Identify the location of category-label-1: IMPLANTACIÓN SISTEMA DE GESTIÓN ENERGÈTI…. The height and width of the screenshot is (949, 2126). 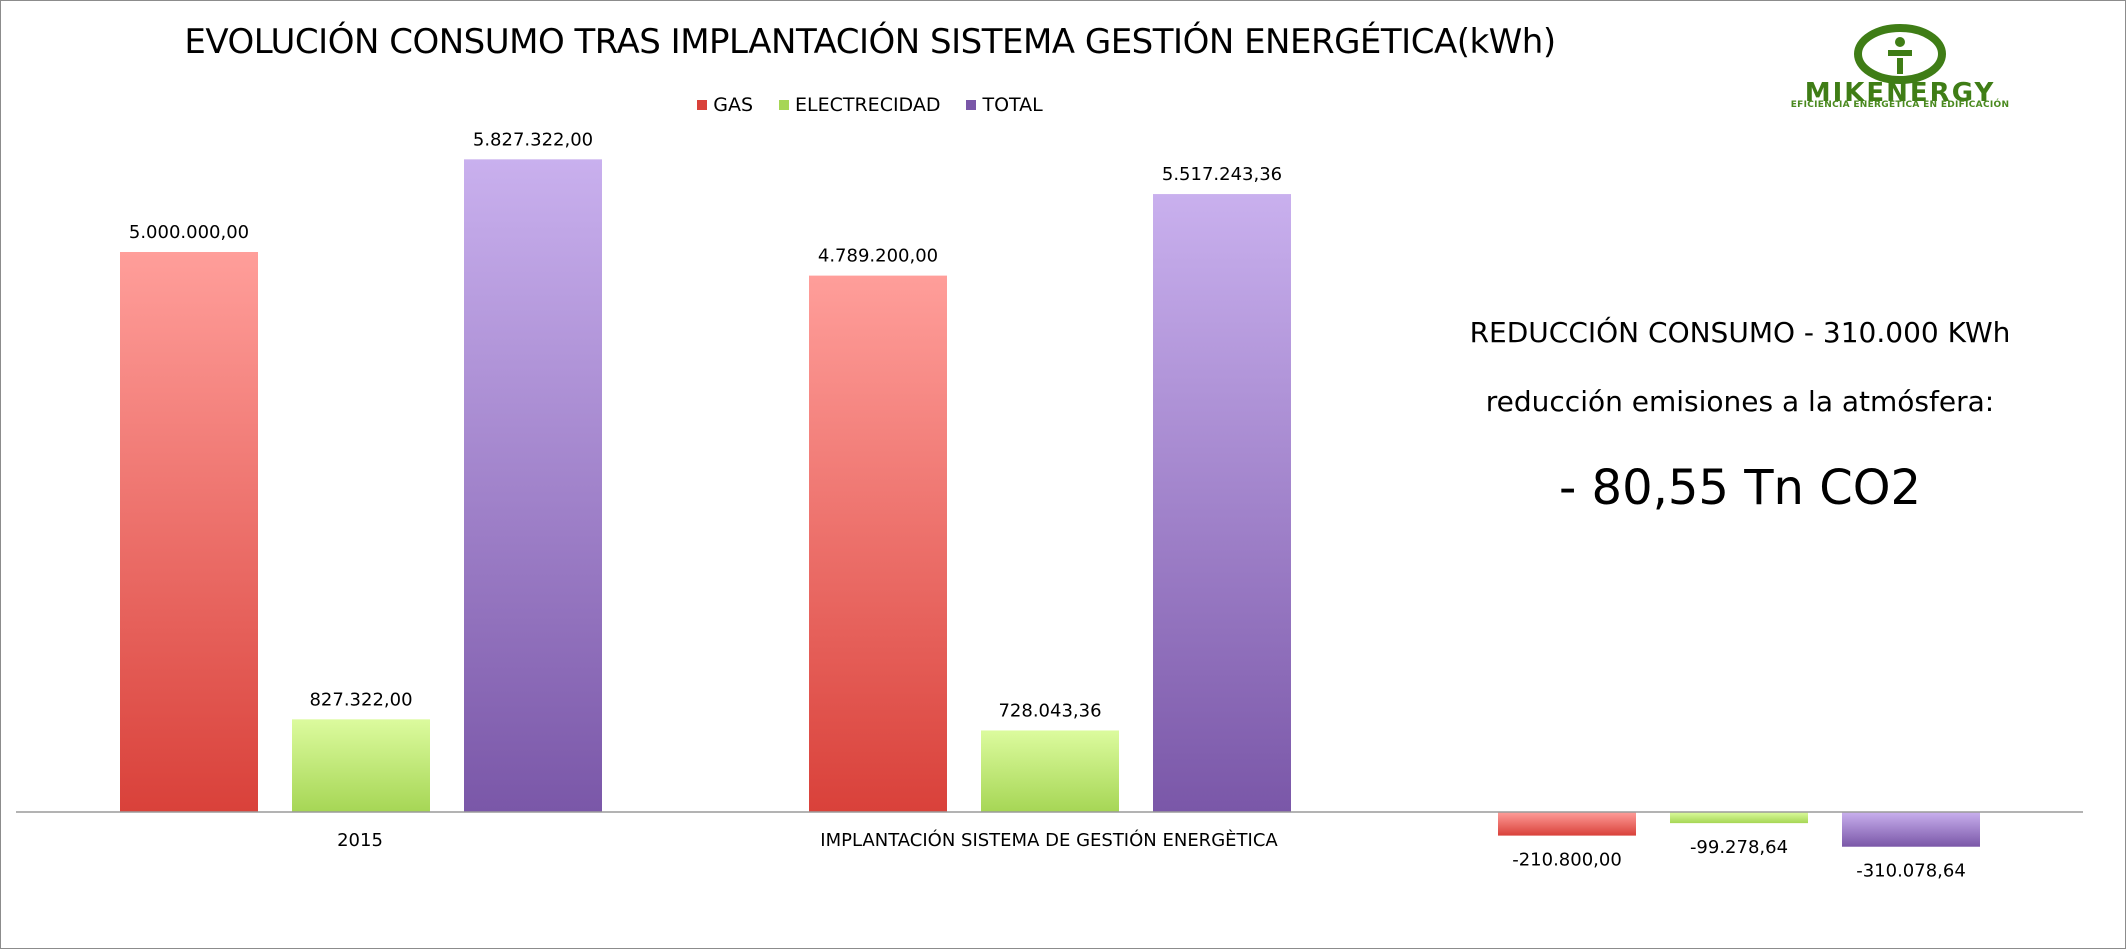
(1049, 840).